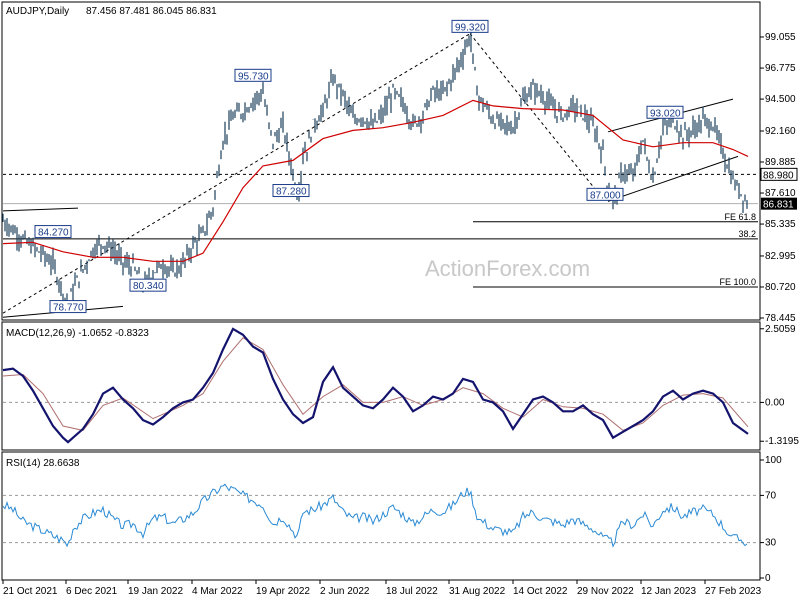  Describe the element at coordinates (780, 287) in the screenshot. I see `price-ytick-label: 80.720` at that location.